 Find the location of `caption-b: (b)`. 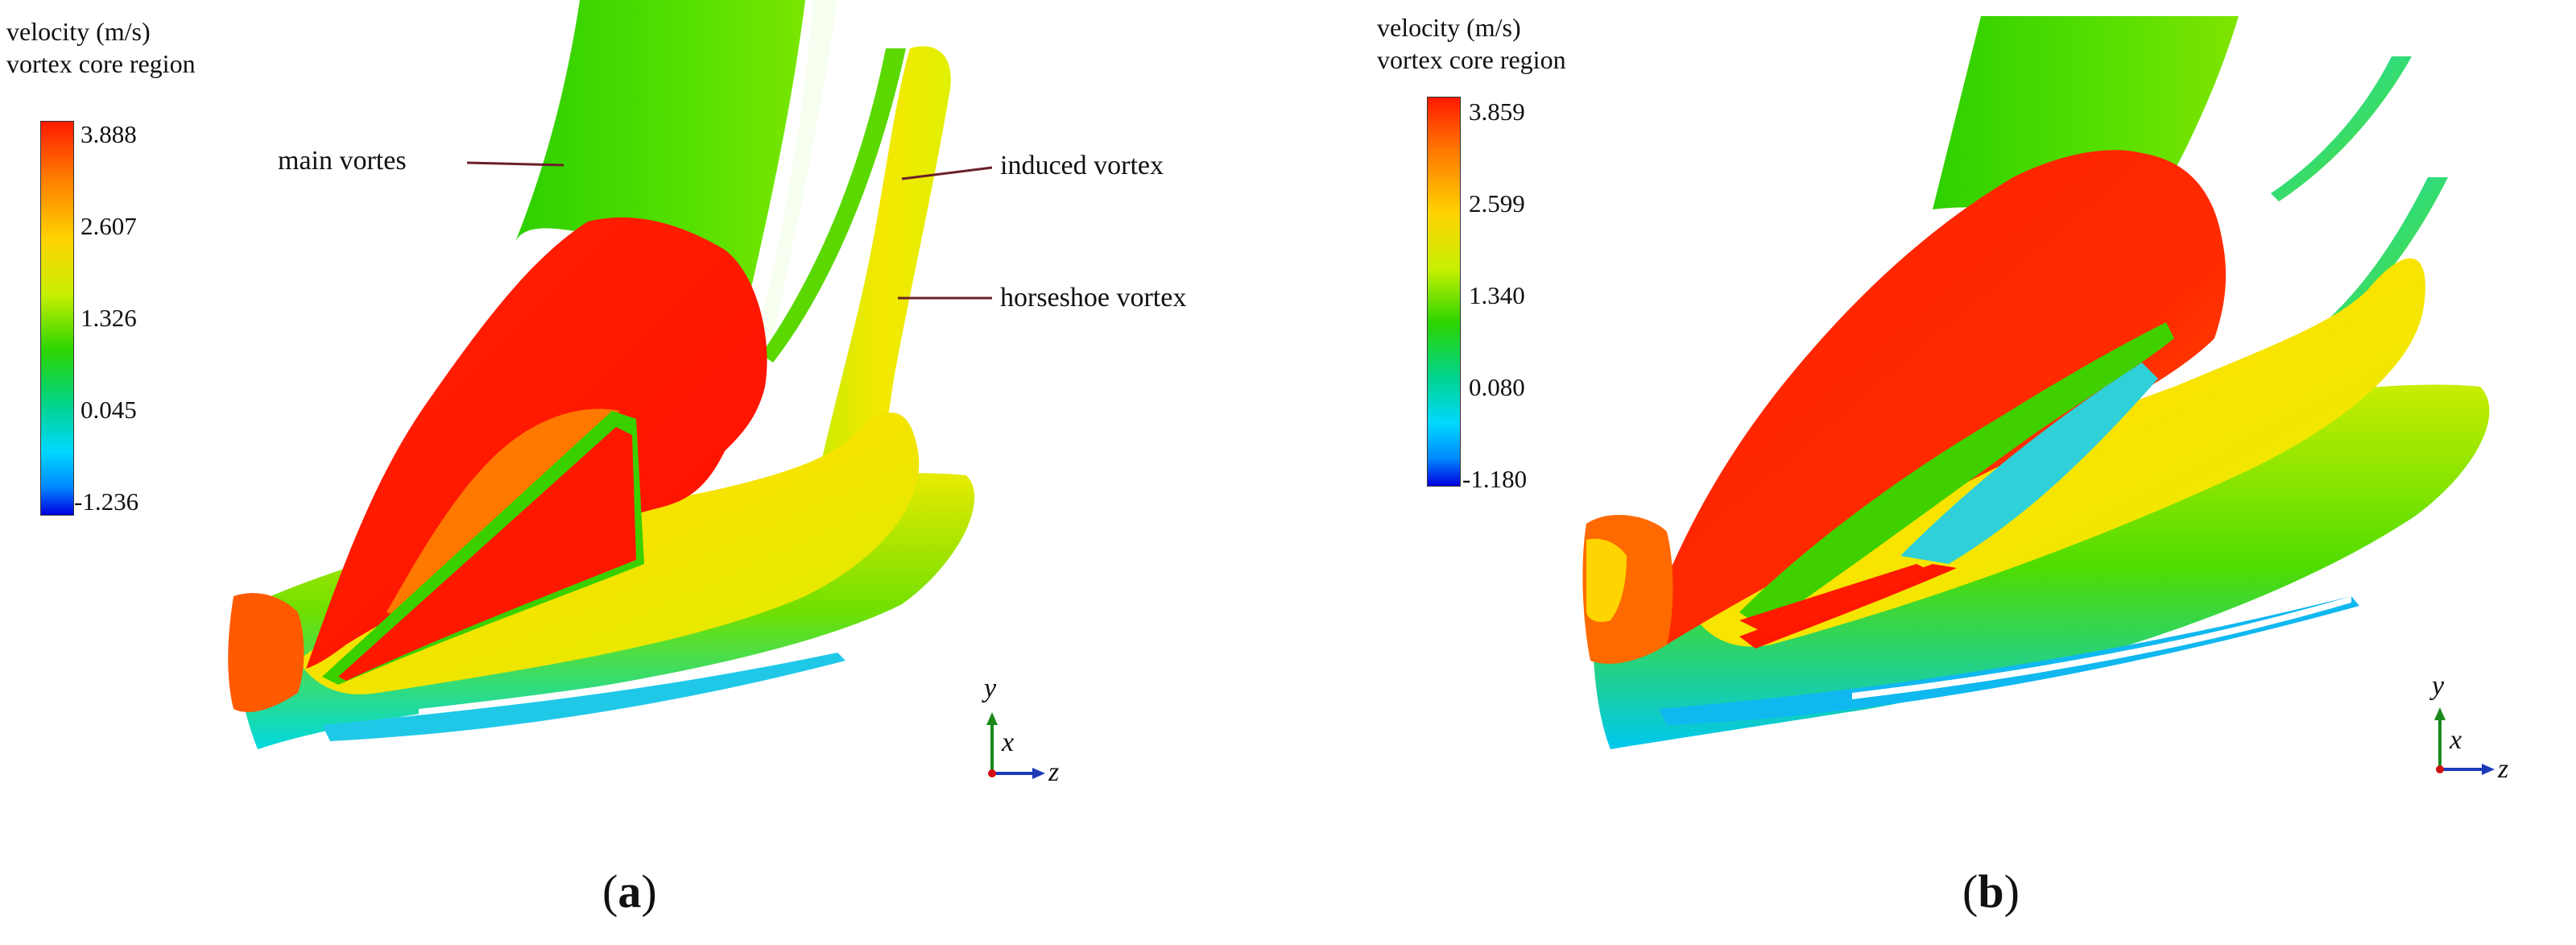

caption-b: (b) is located at coordinates (1991, 891).